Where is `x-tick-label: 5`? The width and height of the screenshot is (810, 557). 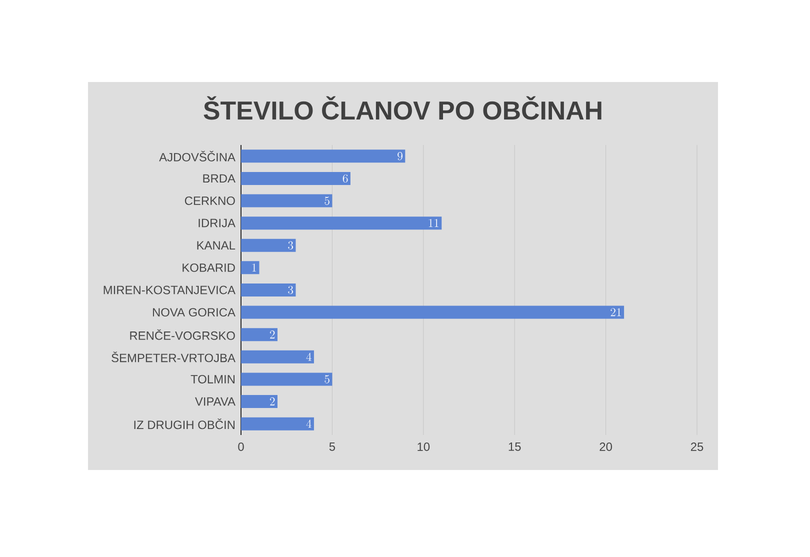
x-tick-label: 5 is located at coordinates (332, 446).